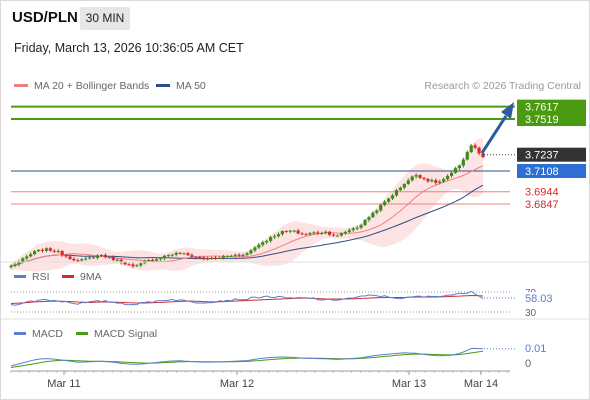 The image size is (590, 400). I want to click on ma20-swatch, so click(21, 85).